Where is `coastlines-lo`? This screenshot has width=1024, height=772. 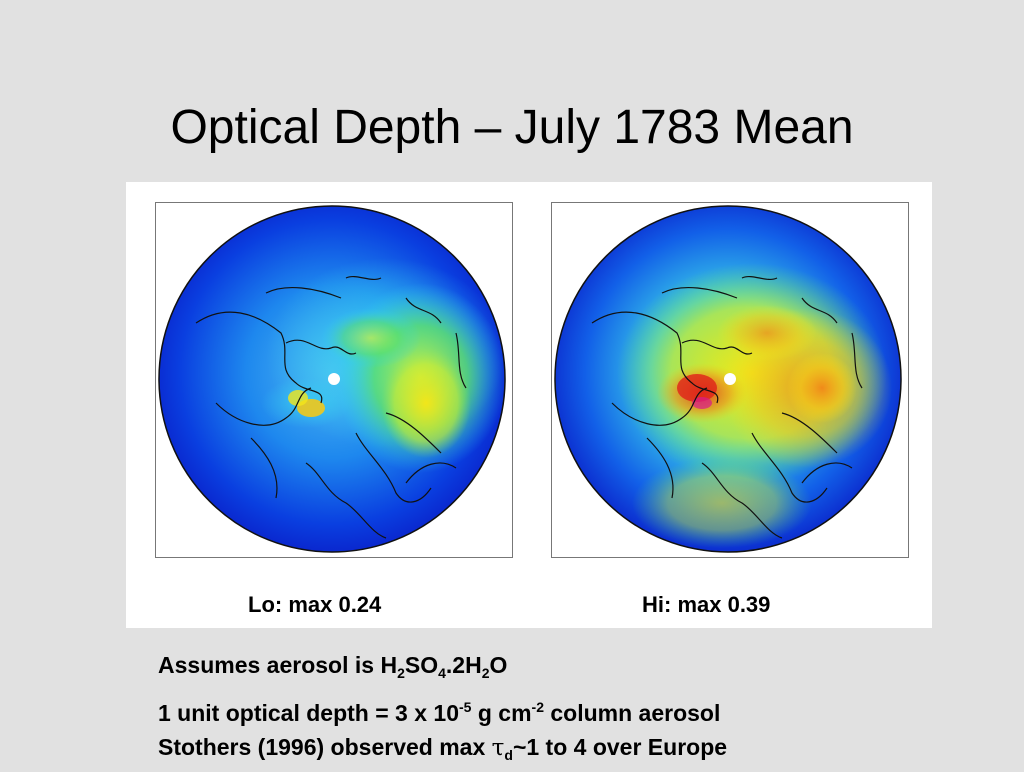
coastlines-lo is located at coordinates (331, 407).